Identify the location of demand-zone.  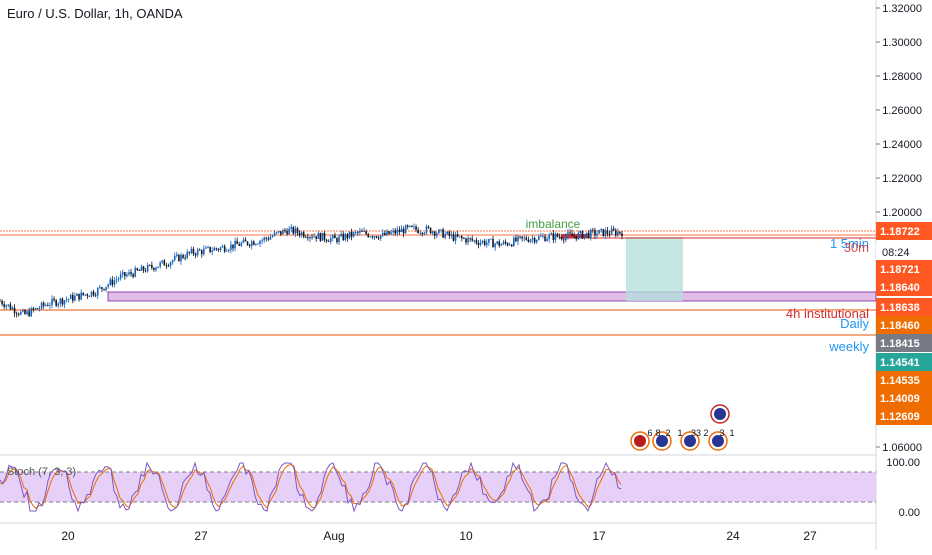
(492, 296).